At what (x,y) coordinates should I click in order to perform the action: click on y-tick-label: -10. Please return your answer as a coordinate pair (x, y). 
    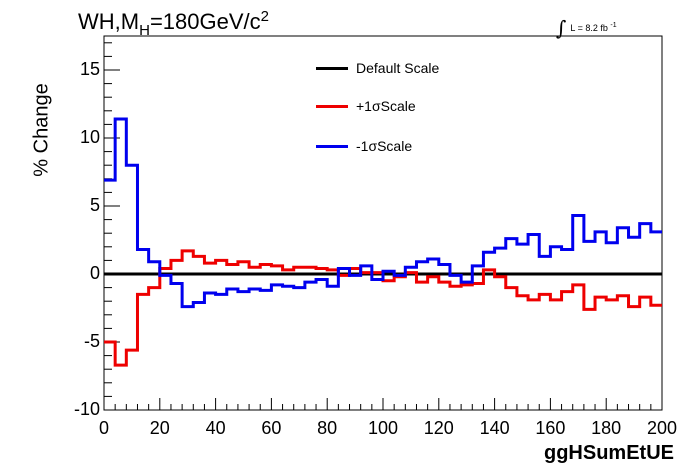
    Looking at the image, I should click on (86, 409).